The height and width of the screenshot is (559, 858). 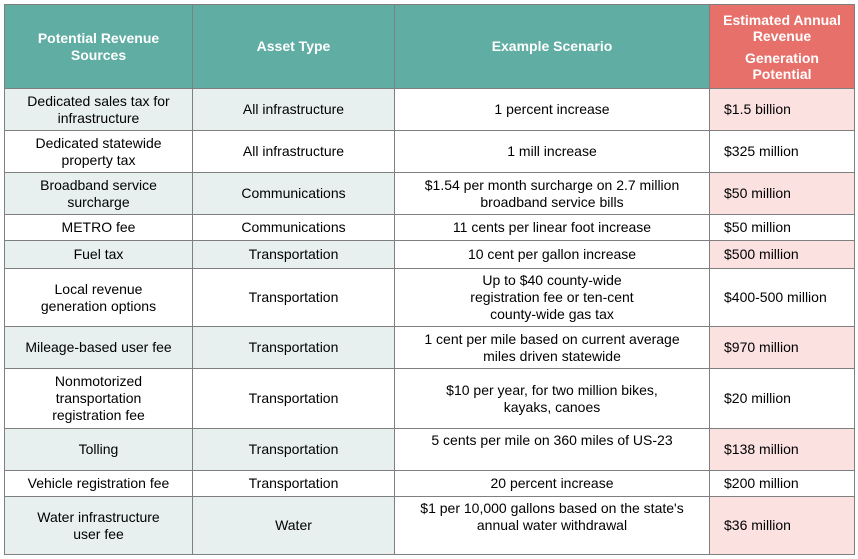 What do you see at coordinates (98, 297) in the screenshot?
I see `cell-source: Local revenue generation options` at bounding box center [98, 297].